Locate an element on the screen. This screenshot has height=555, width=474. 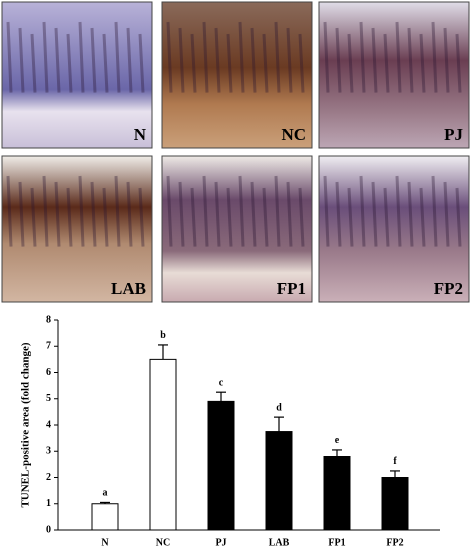
panel-label: FP2 is located at coordinates (448, 288).